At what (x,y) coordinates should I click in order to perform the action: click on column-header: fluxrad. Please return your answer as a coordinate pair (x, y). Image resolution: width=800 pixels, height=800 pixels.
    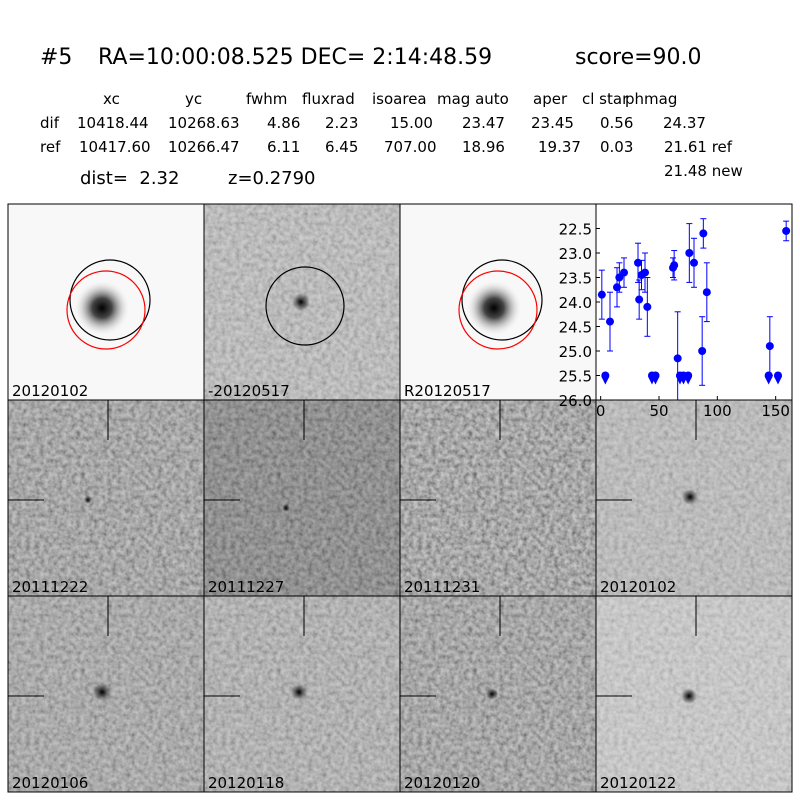
    Looking at the image, I should click on (328, 99).